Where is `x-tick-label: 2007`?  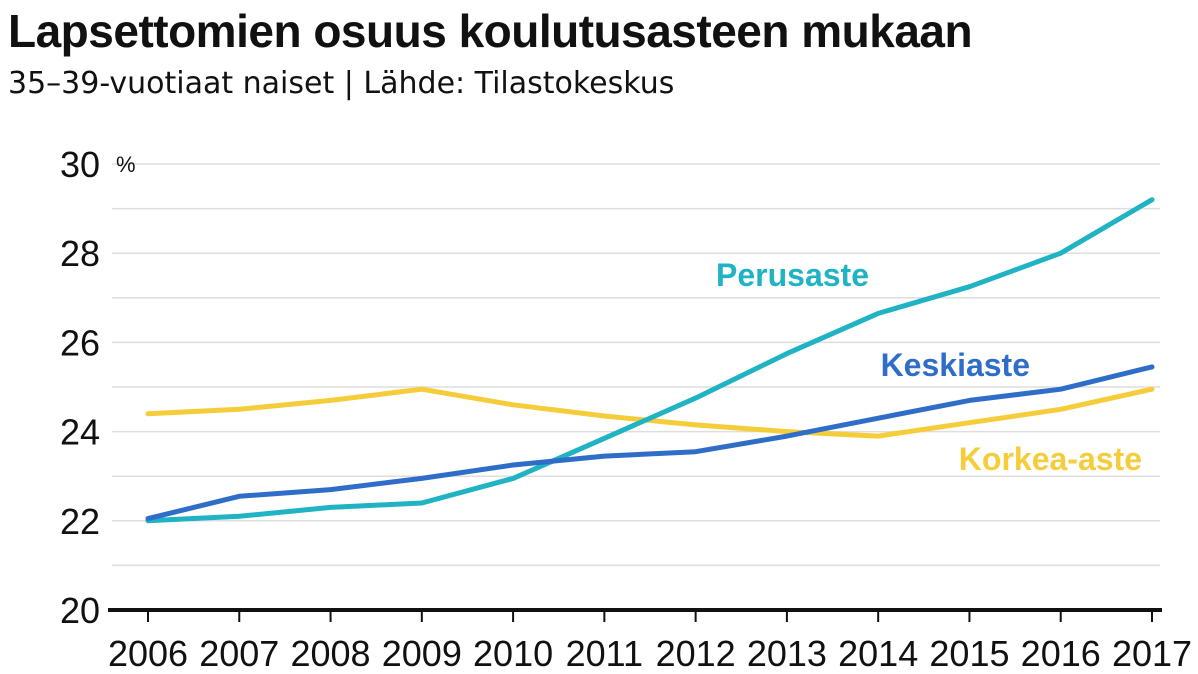 x-tick-label: 2007 is located at coordinates (239, 653).